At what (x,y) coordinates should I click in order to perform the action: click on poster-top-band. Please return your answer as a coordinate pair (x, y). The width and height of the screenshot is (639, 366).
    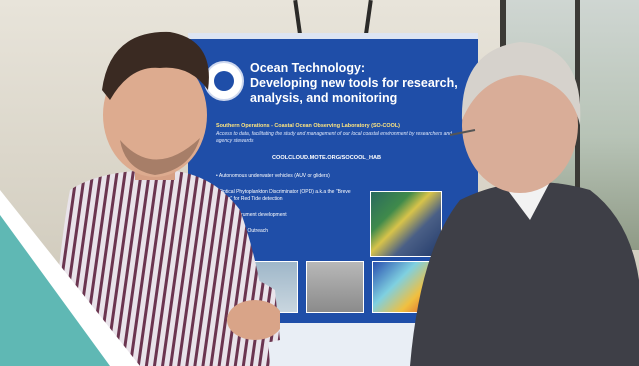
    Looking at the image, I should click on (333, 36).